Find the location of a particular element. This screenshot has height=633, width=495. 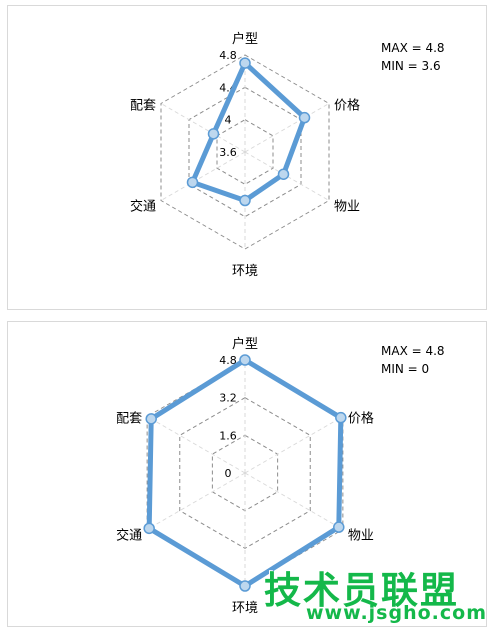

tick-label: 0 is located at coordinates (228, 473).